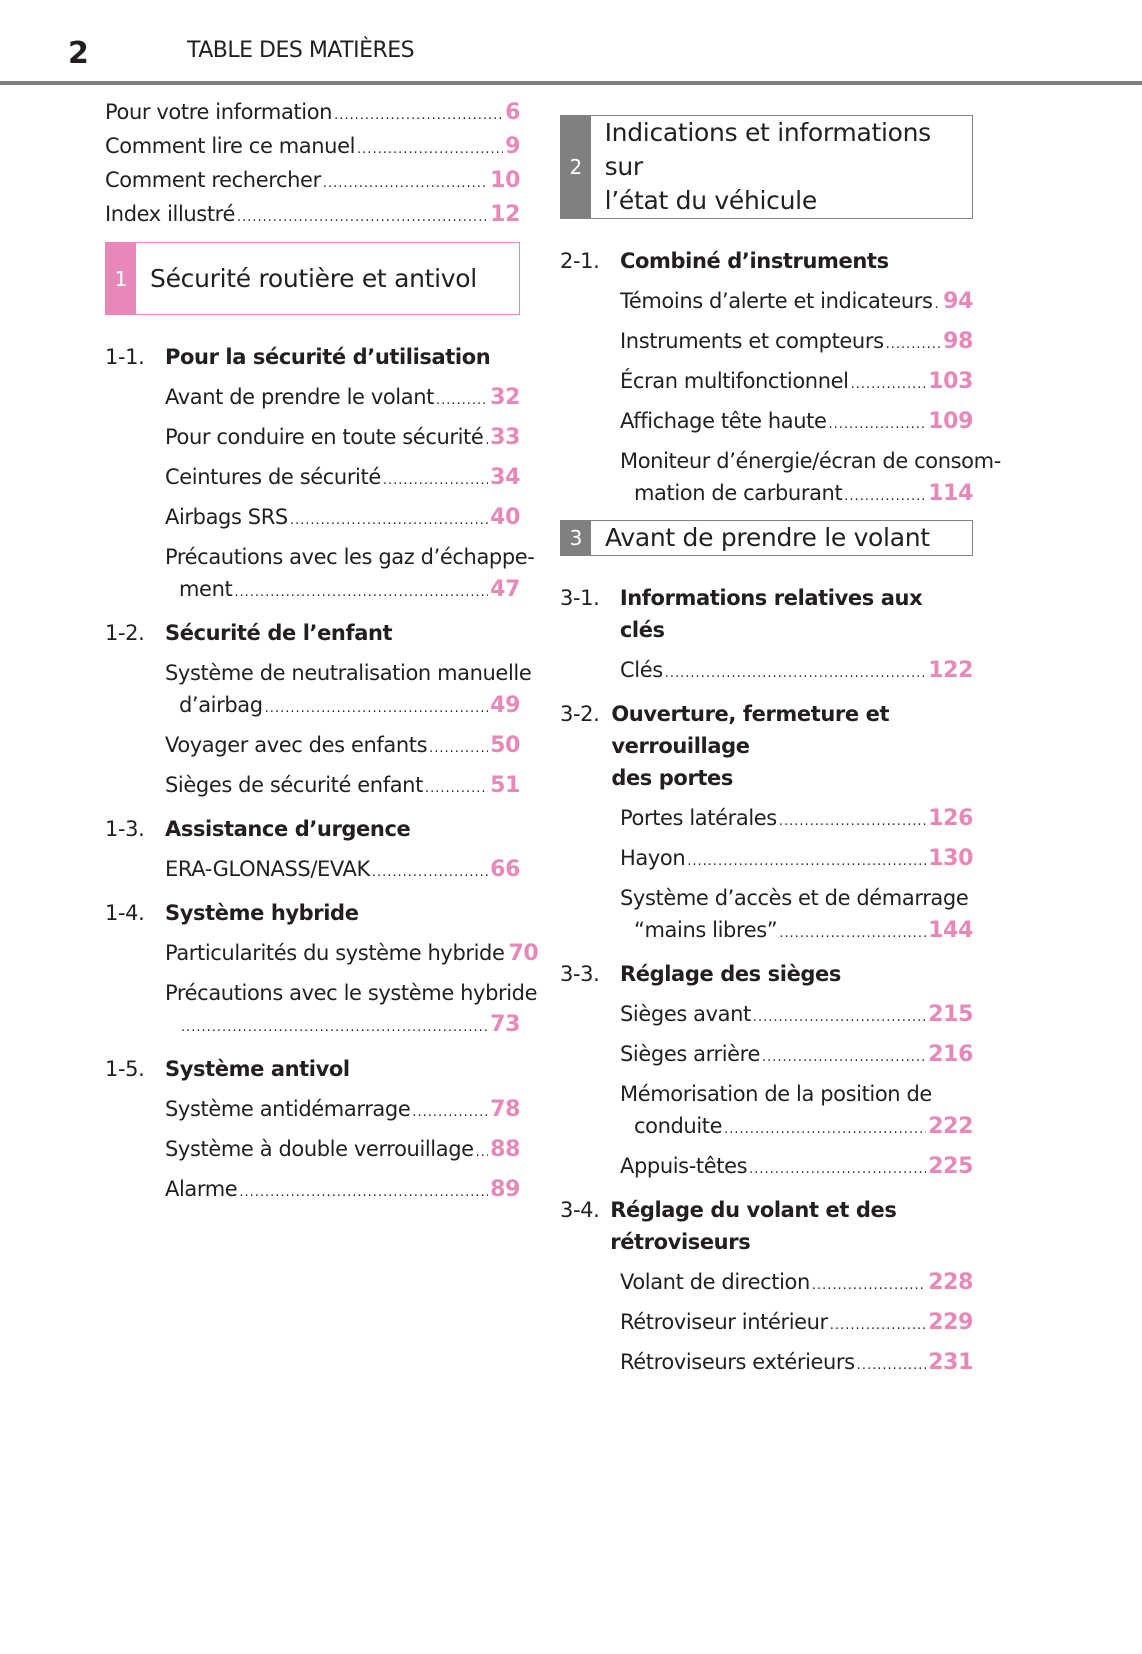  Describe the element at coordinates (505, 437) in the screenshot. I see `page-link: 33` at that location.